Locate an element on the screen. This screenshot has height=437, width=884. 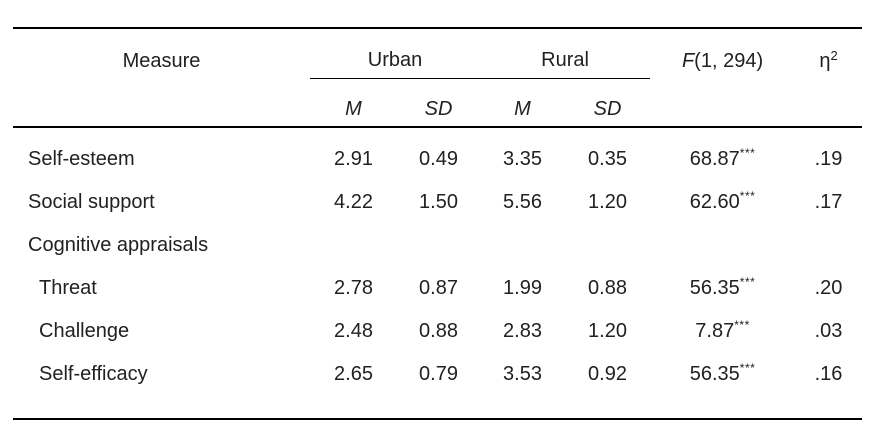
header-group-row: Measure Urban Rural F(1, 294) η2 is located at coordinates (437, 53).